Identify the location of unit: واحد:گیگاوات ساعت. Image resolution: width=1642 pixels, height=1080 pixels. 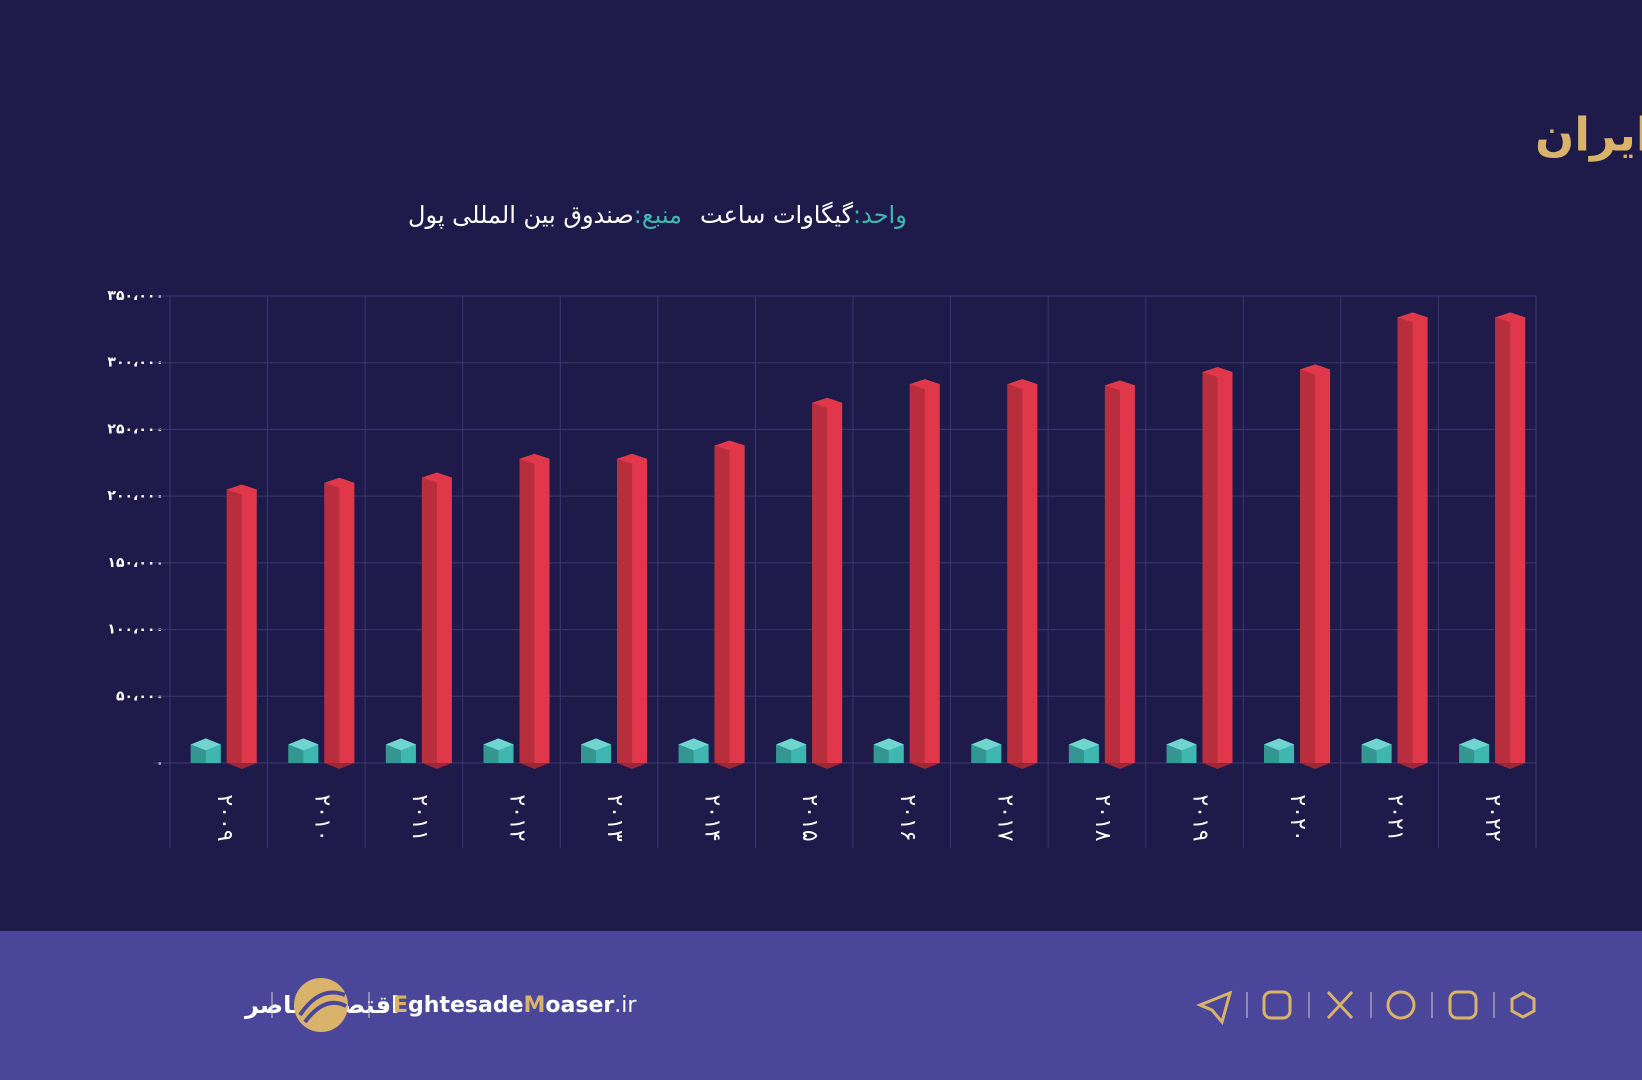
(803, 215).